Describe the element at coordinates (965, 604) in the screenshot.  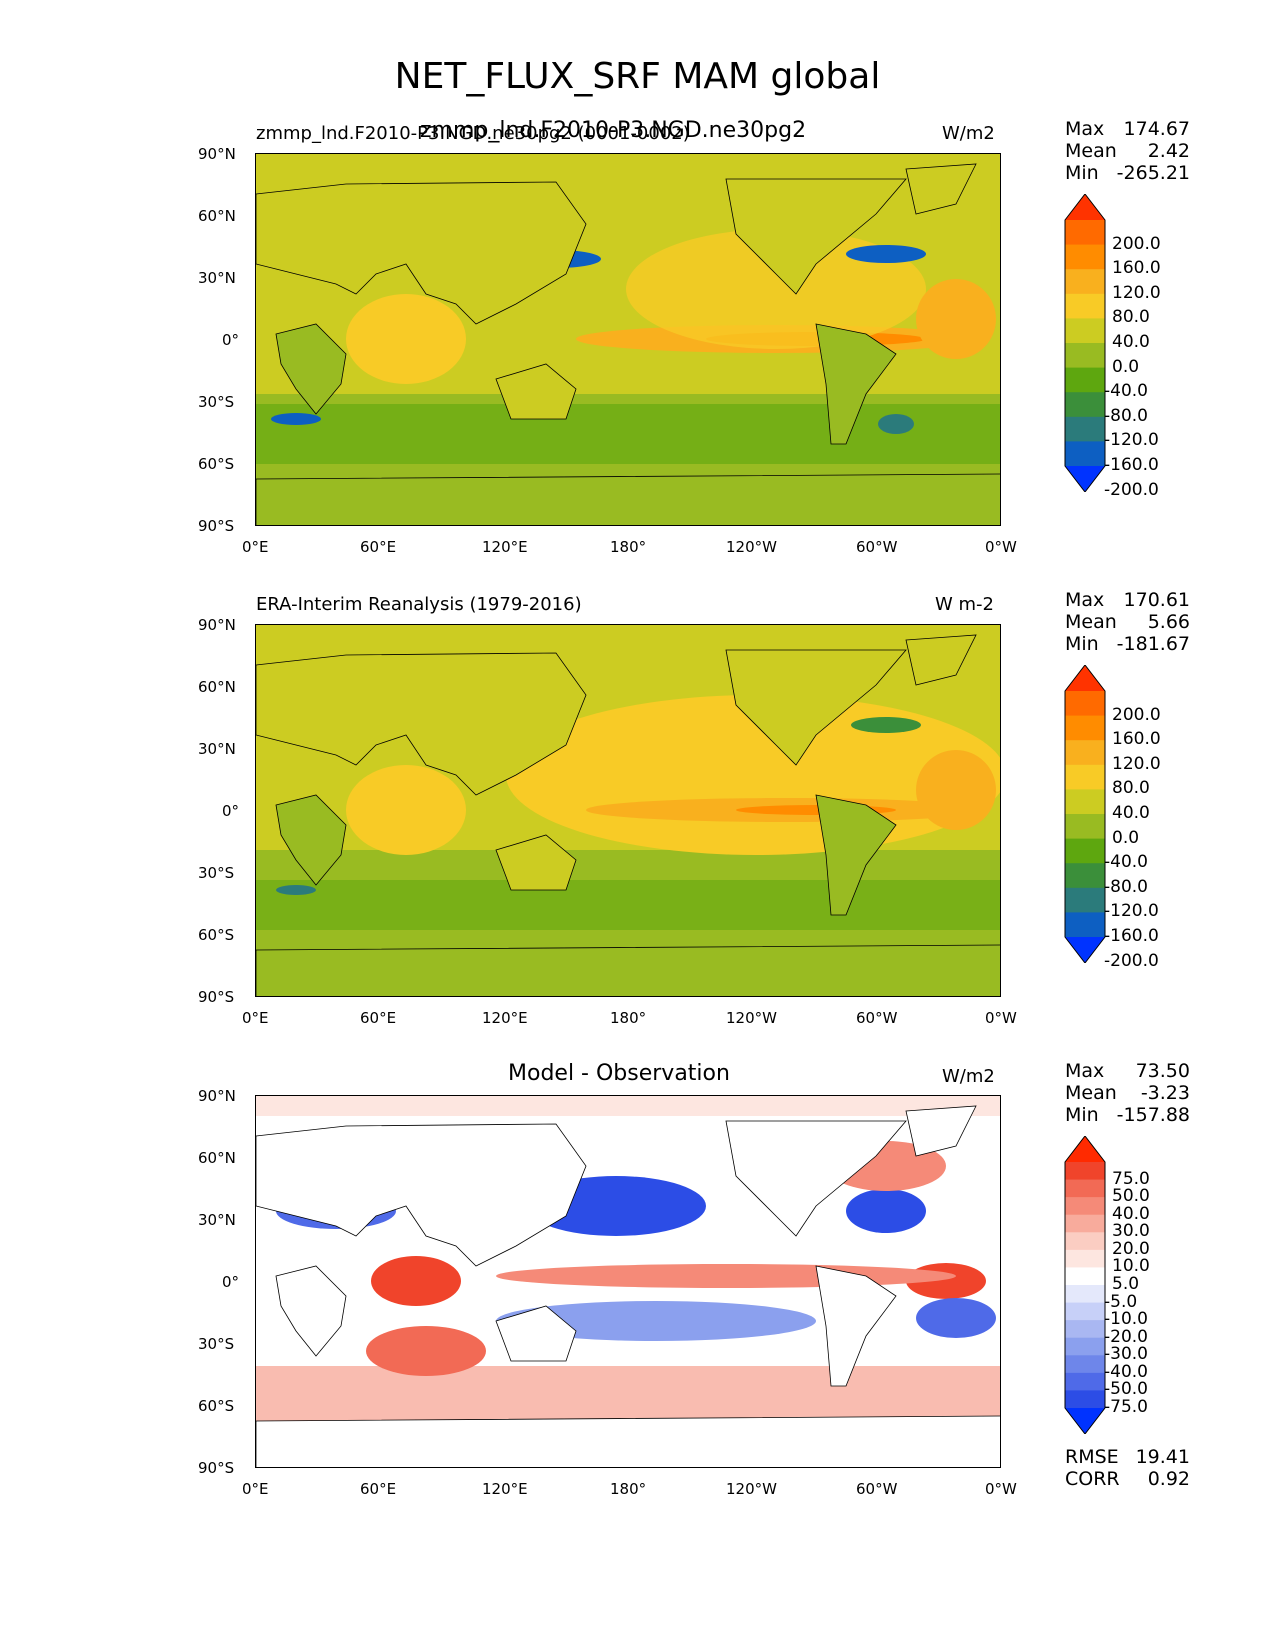
I see `panel2-units: W m-2` at that location.